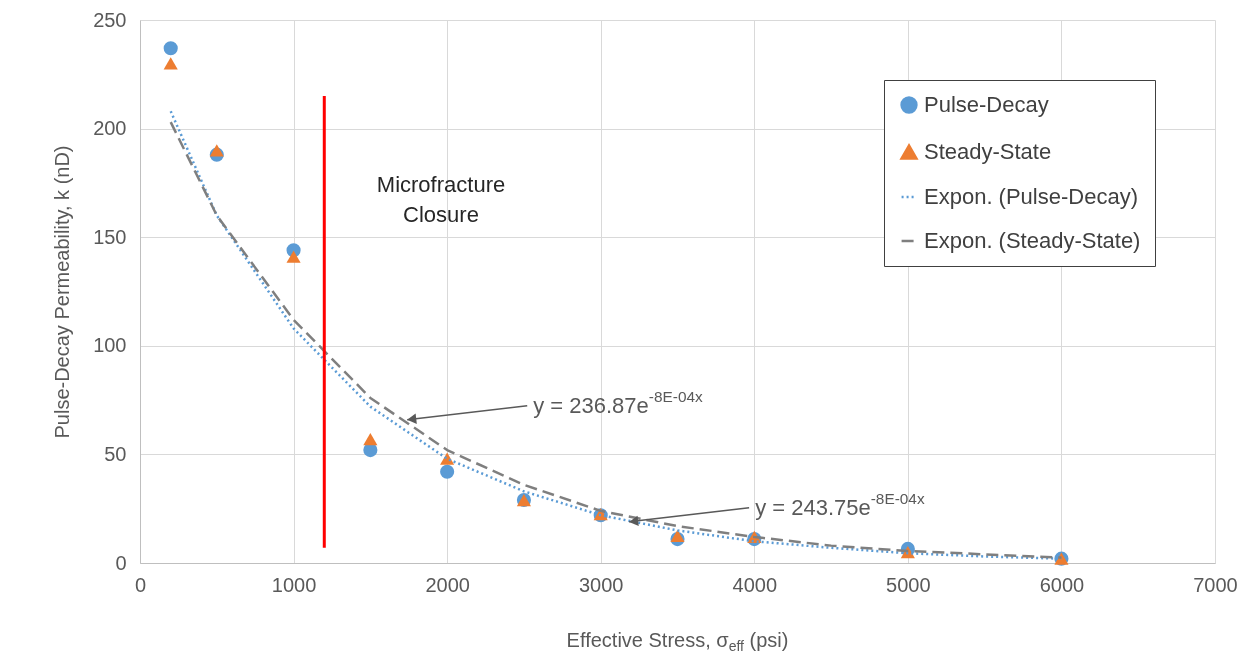  What do you see at coordinates (115, 453) in the screenshot?
I see `y-tick-label: 50` at bounding box center [115, 453].